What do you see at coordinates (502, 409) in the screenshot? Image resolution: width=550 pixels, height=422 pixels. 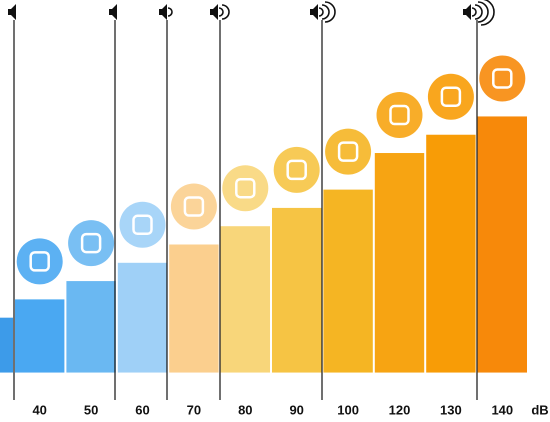 I see `x-tick-label: 140` at bounding box center [502, 409].